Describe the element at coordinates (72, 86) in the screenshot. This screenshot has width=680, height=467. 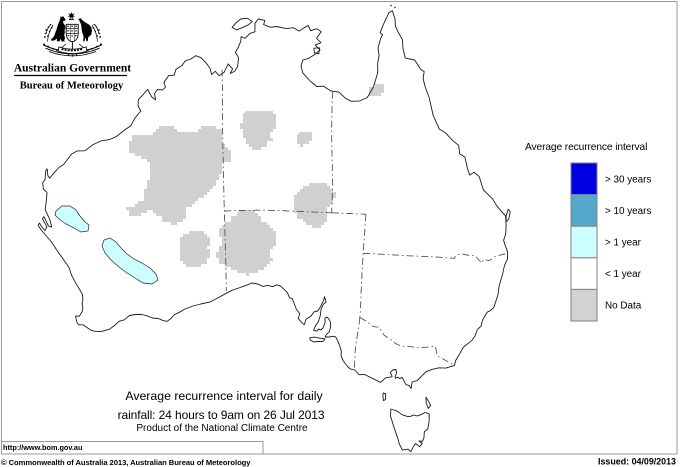
I see `svg-text: Bureau of Meteorology` at that location.